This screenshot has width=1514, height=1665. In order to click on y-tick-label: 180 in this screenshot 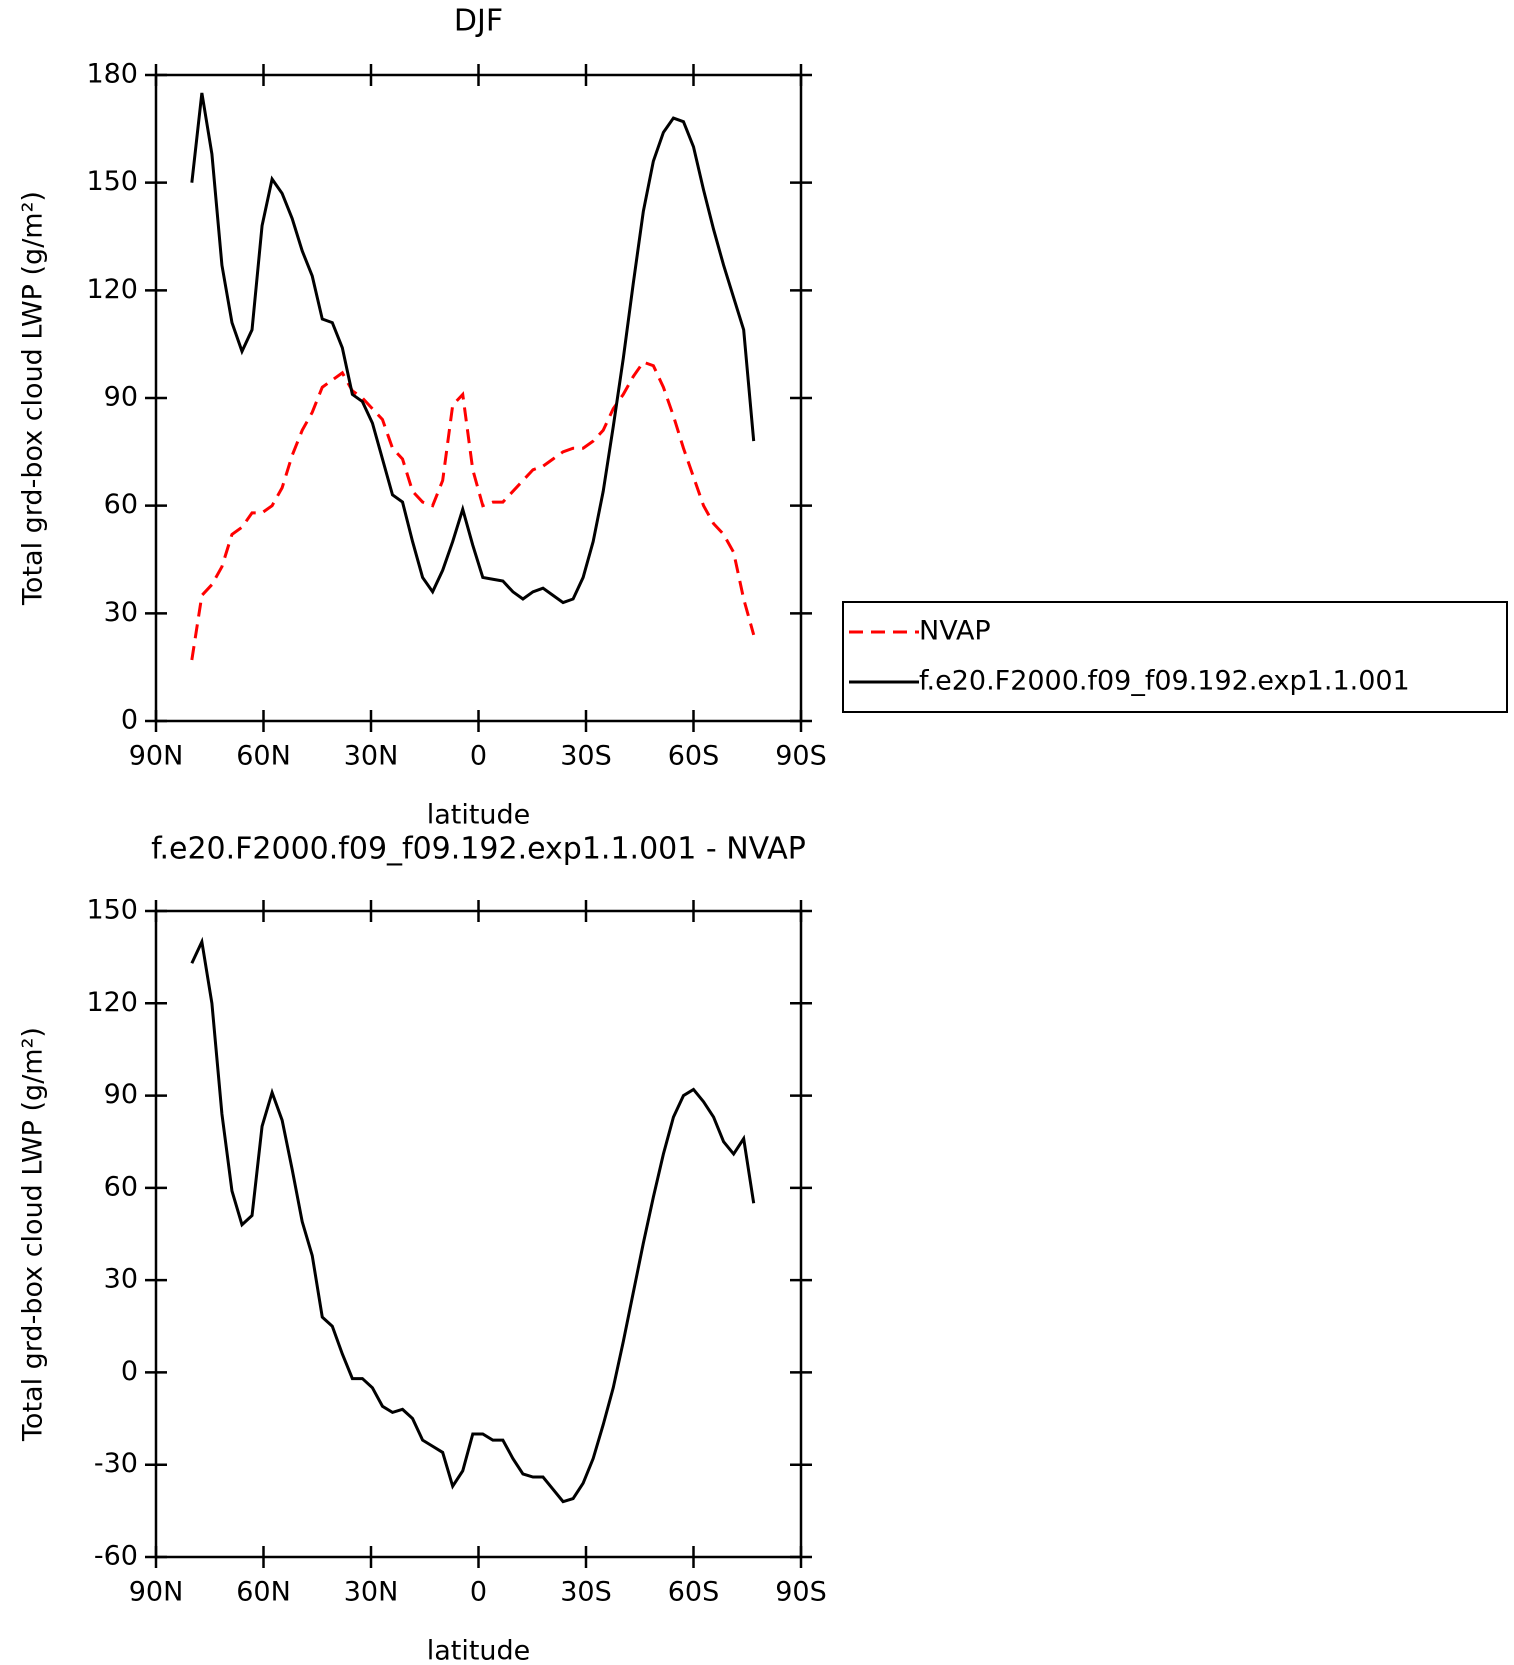, I will do `click(112, 74)`.